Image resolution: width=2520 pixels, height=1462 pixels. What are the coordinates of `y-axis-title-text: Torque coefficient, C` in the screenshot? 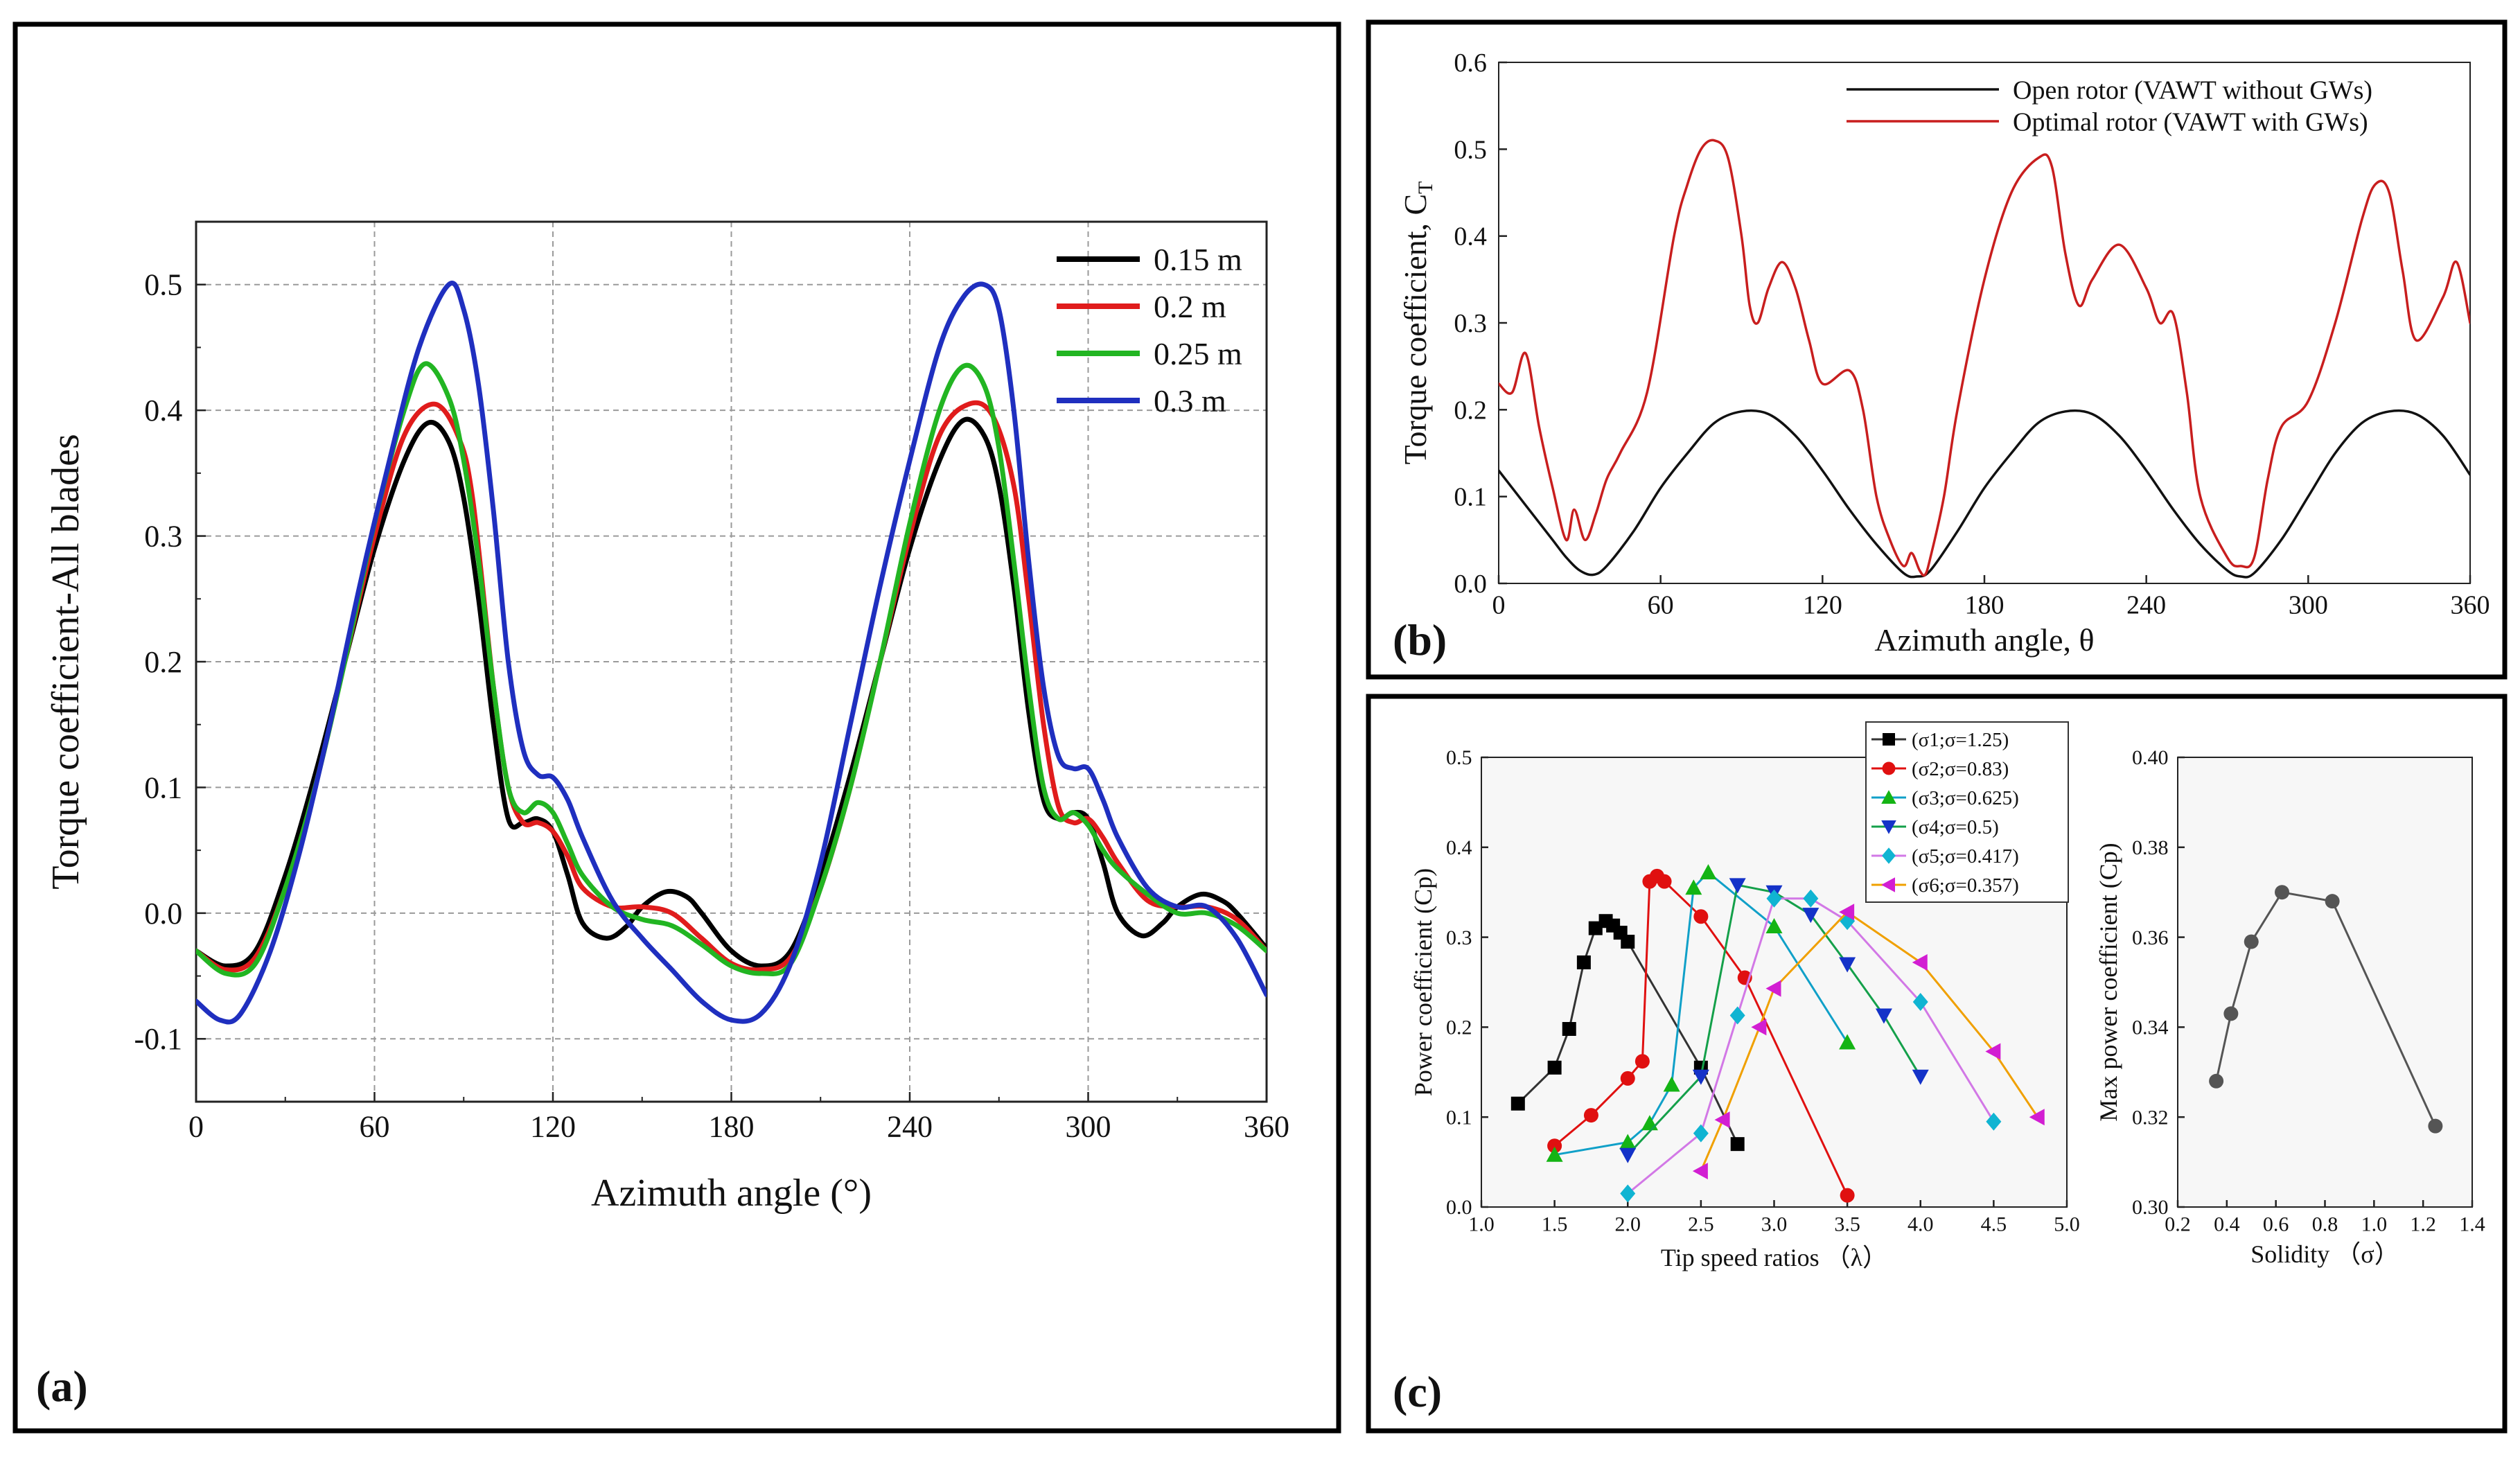 It's located at (1415, 329).